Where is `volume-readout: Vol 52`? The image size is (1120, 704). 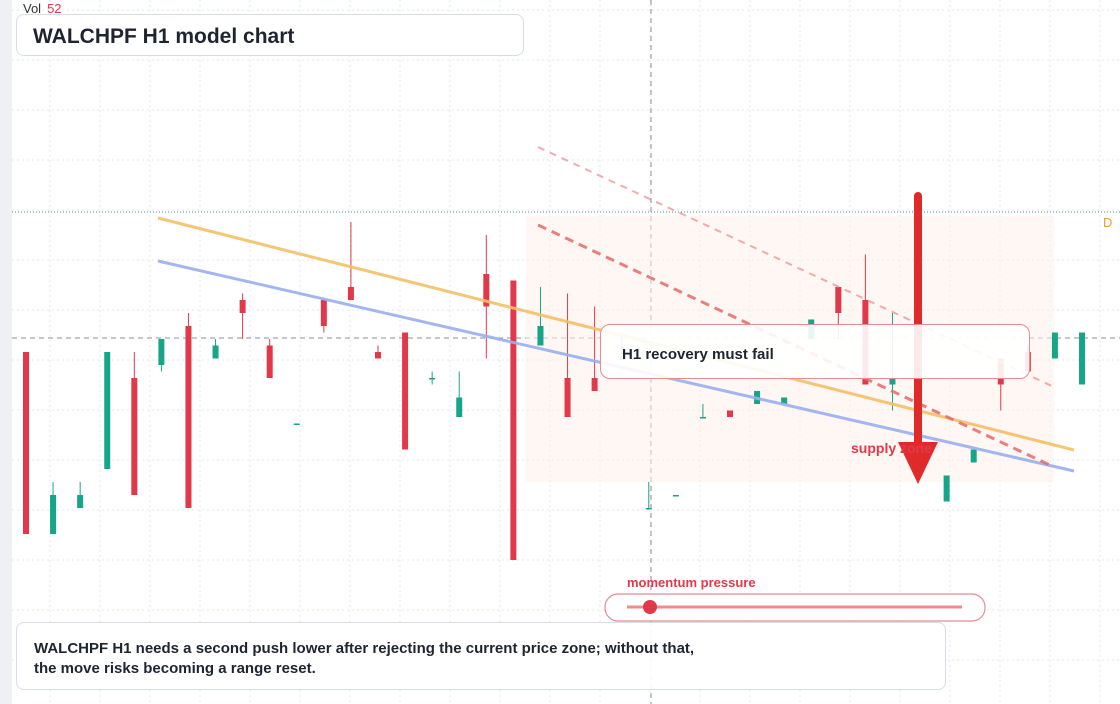
volume-readout: Vol 52 is located at coordinates (42, 8).